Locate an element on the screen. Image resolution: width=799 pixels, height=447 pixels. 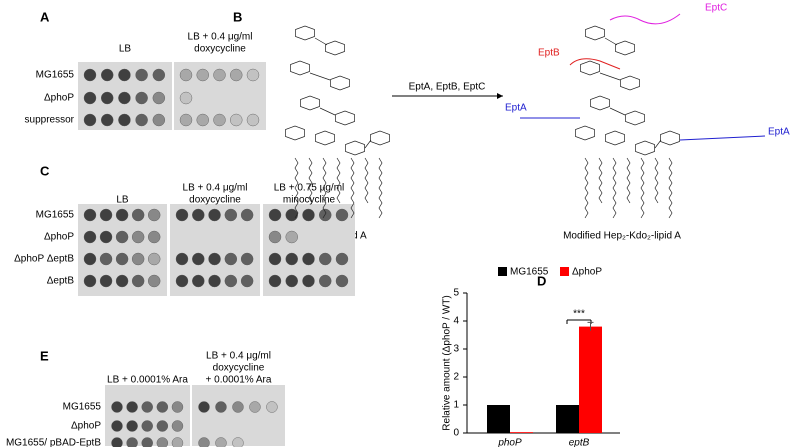
panel-label: A is located at coordinates (45, 16).